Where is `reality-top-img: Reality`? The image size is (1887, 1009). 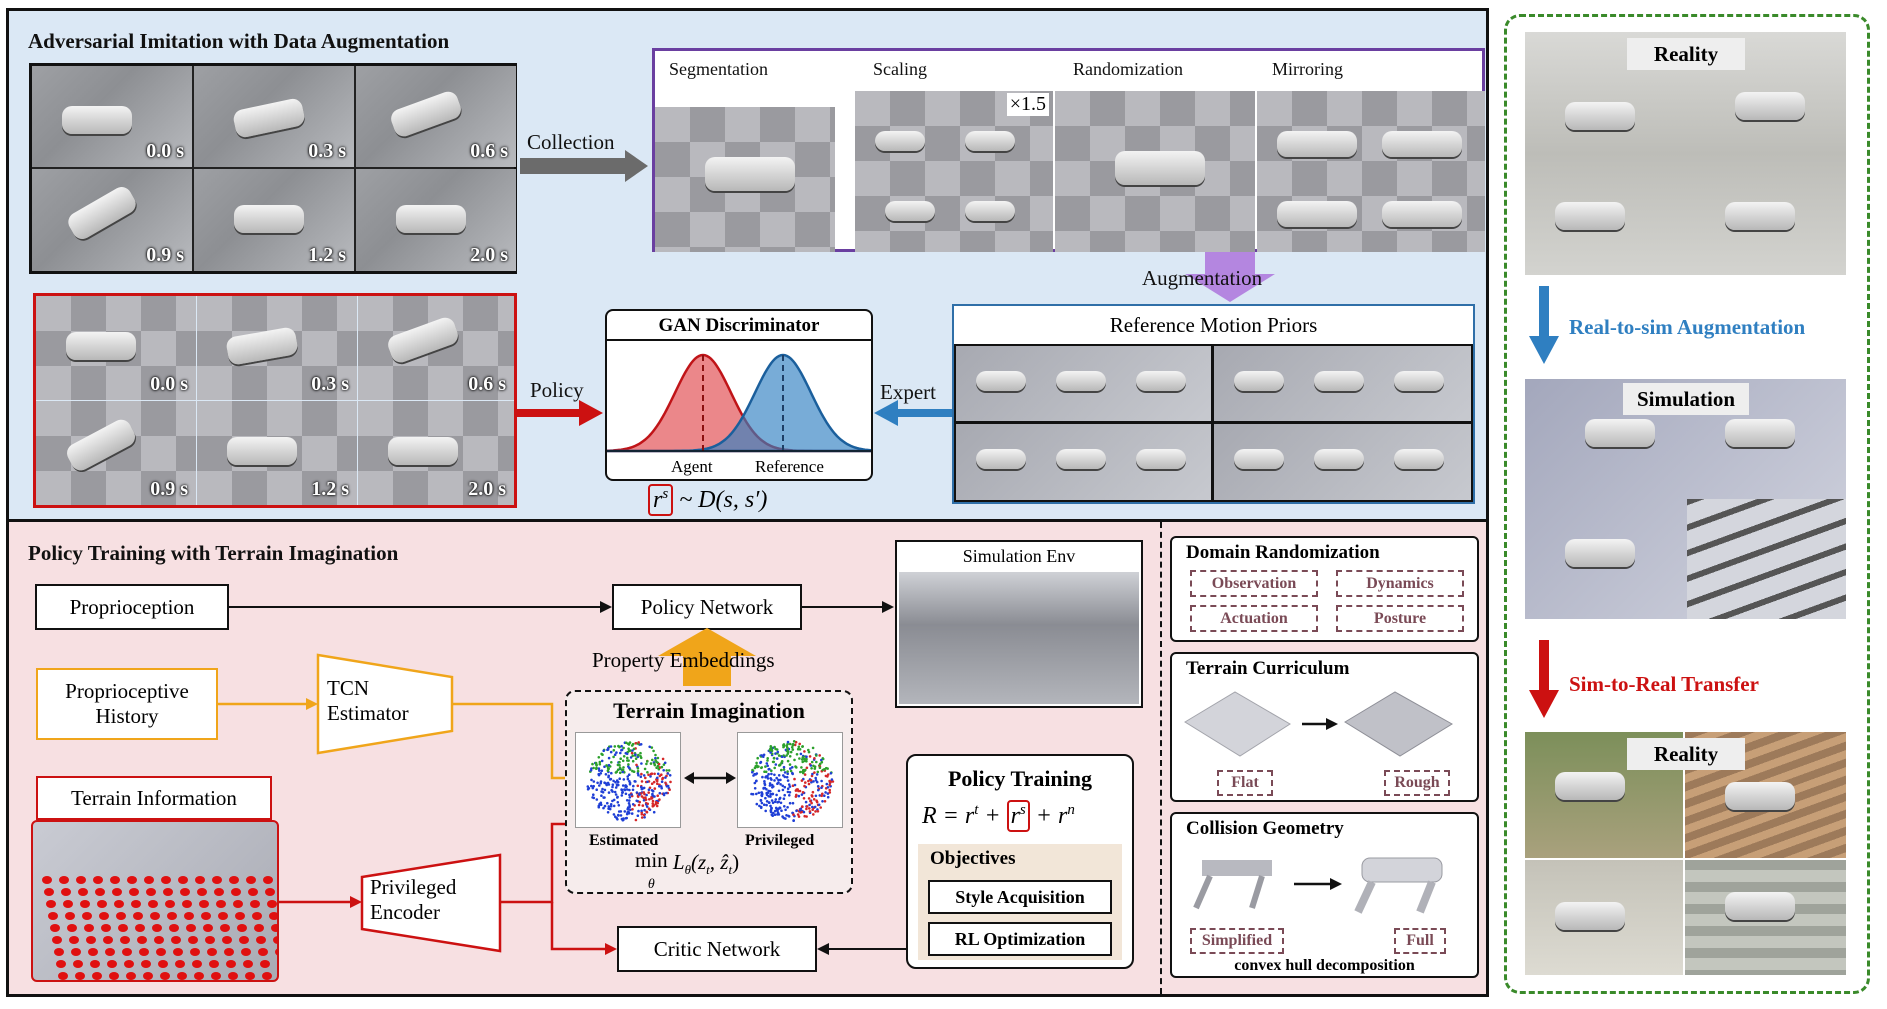 reality-top-img: Reality is located at coordinates (1685, 153).